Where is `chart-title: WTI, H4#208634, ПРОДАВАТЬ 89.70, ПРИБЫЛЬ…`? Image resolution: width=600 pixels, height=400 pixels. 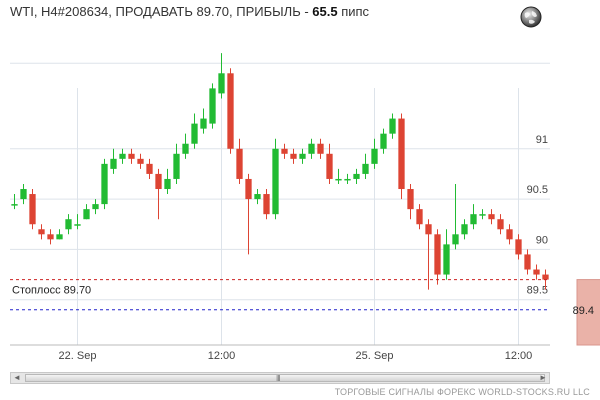 chart-title: WTI, H4#208634, ПРОДАВАТЬ 89.70, ПРИБЫЛЬ… is located at coordinates (190, 11).